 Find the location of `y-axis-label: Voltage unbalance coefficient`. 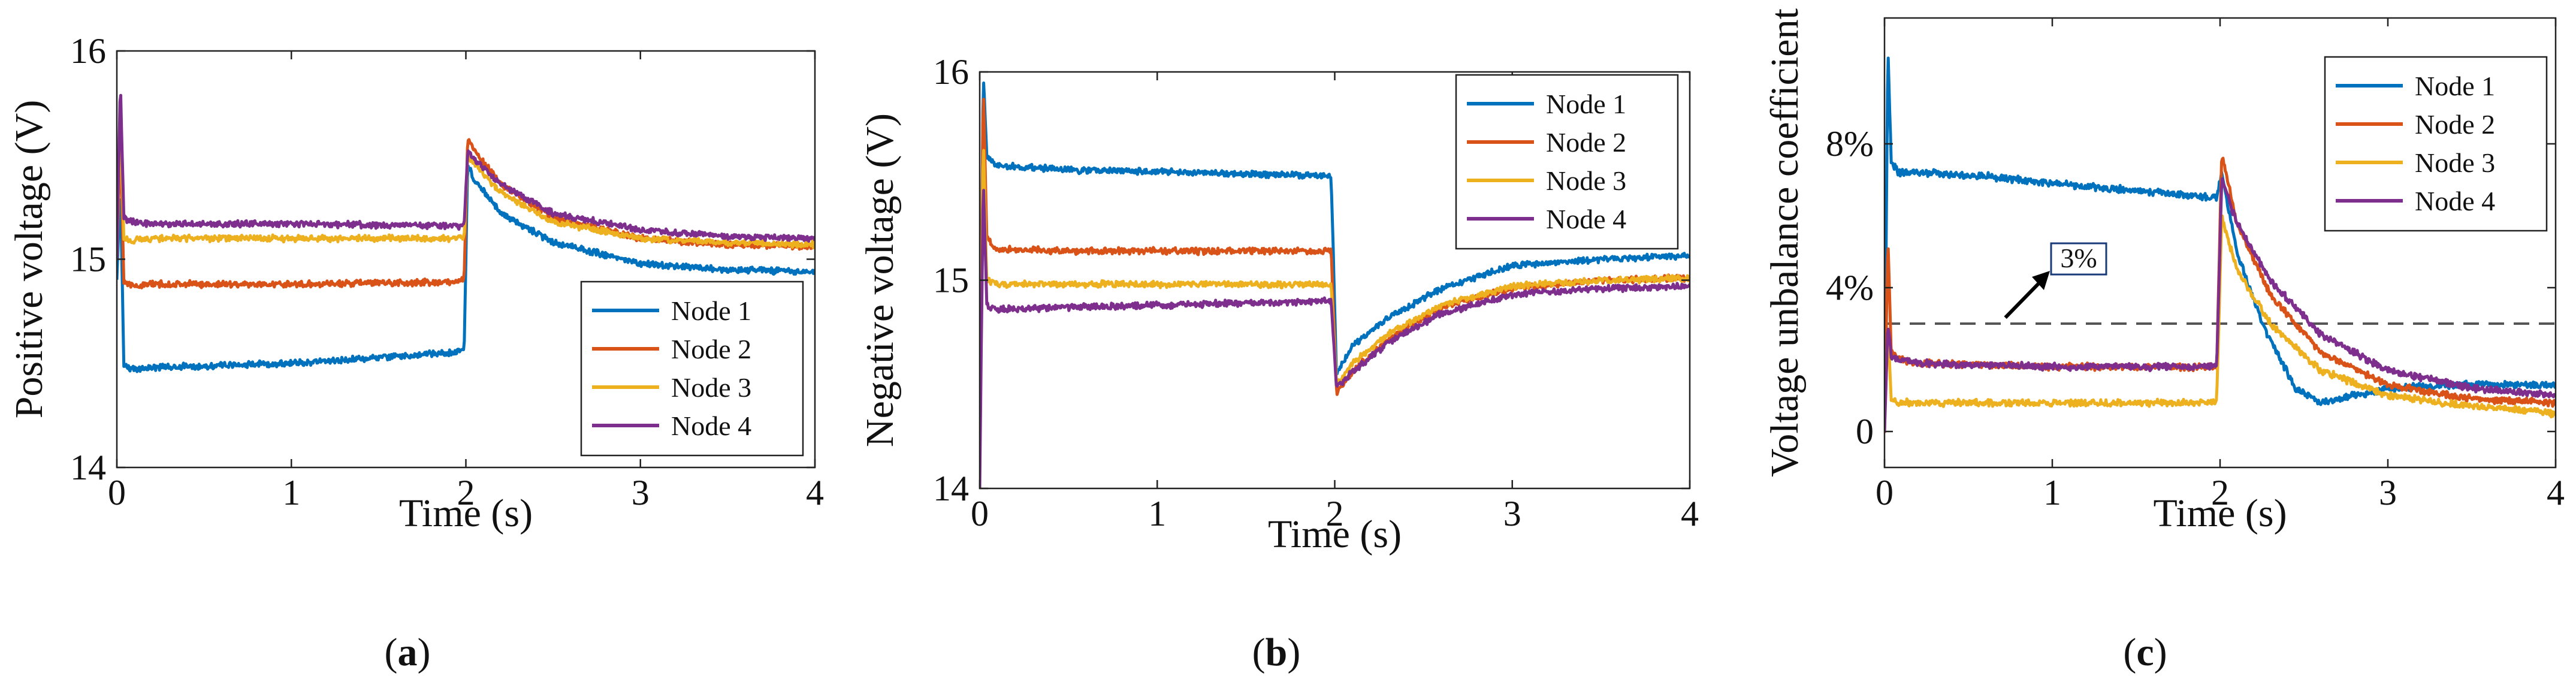

y-axis-label: Voltage unbalance coefficient is located at coordinates (1785, 243).